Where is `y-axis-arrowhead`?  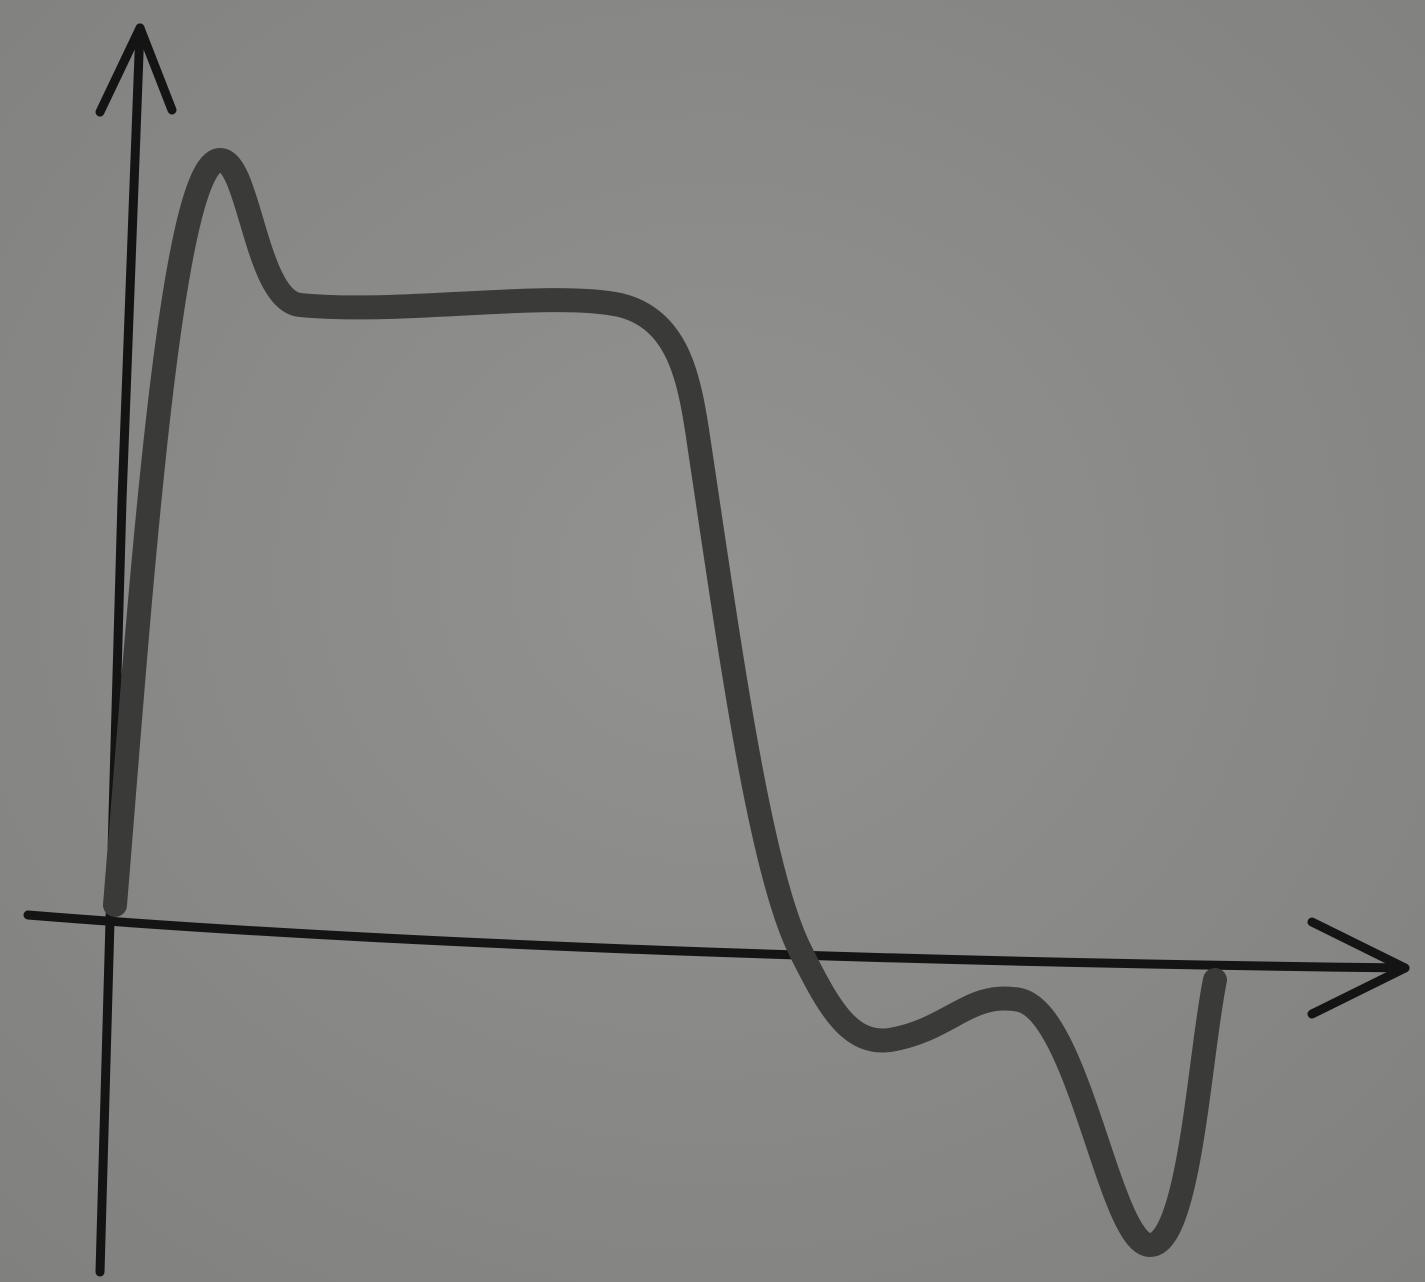
y-axis-arrowhead is located at coordinates (136, 70).